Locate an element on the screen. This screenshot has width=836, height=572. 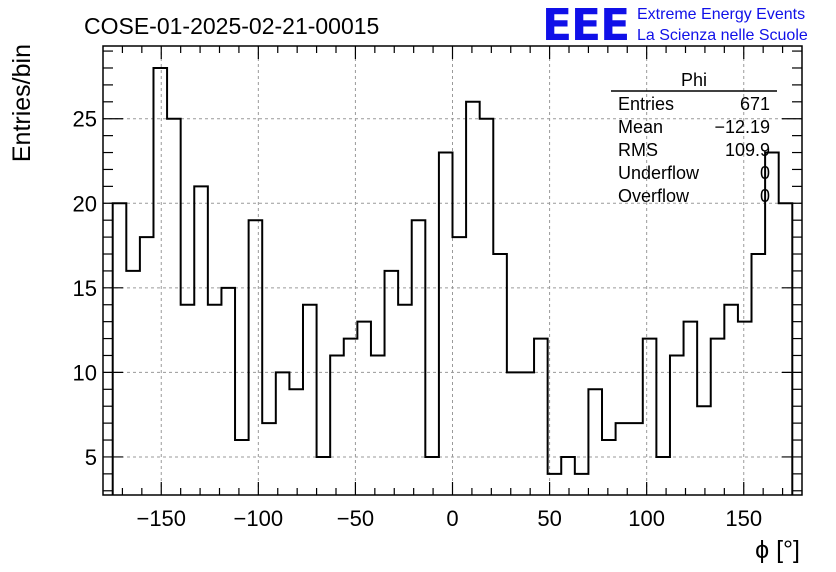
stats-label-4: Overflow is located at coordinates (654, 196).